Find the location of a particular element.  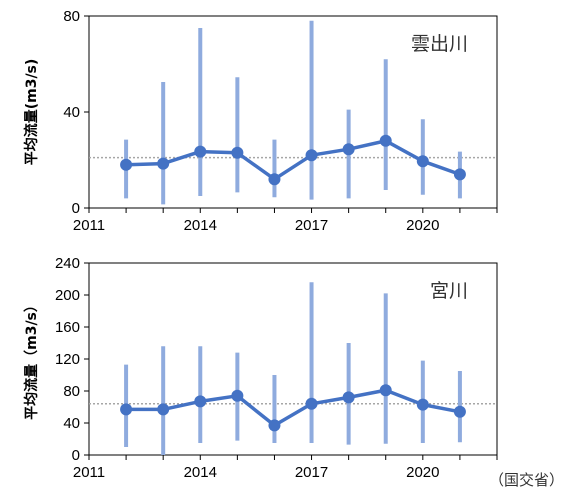

y-axis-label: 平均流量(m3/s) is located at coordinates (31, 112).